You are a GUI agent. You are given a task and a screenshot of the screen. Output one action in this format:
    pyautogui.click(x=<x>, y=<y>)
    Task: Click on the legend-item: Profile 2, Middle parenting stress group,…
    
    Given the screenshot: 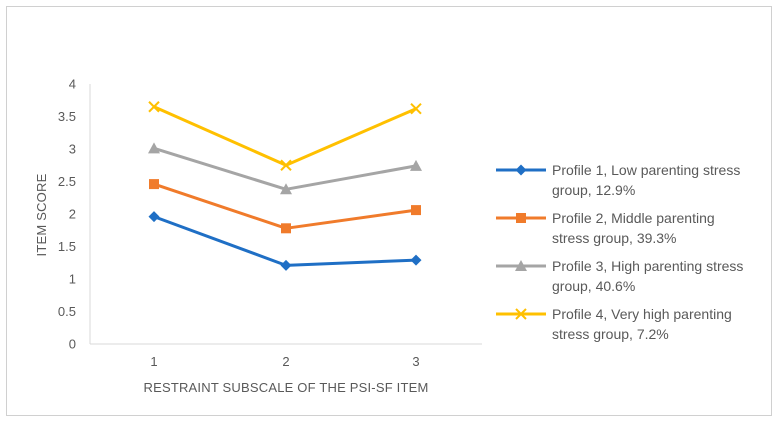 What is the action you would take?
    pyautogui.click(x=605, y=228)
    